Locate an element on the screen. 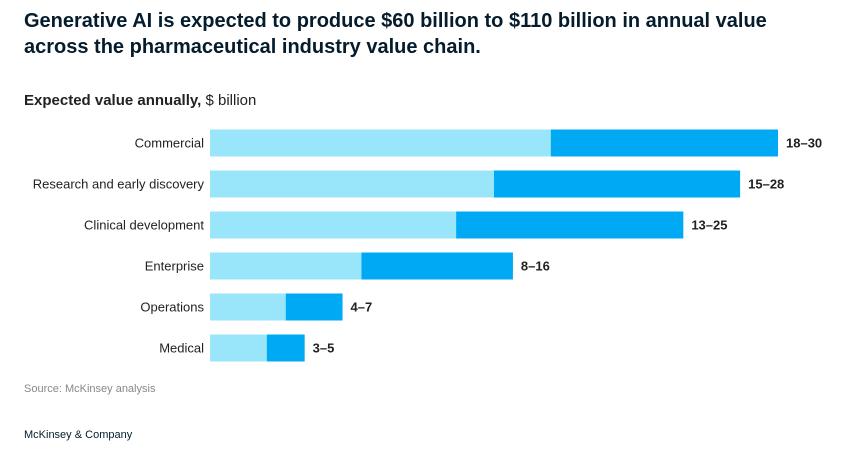 This screenshot has width=863, height=462. category-label: Commercial is located at coordinates (169, 142).